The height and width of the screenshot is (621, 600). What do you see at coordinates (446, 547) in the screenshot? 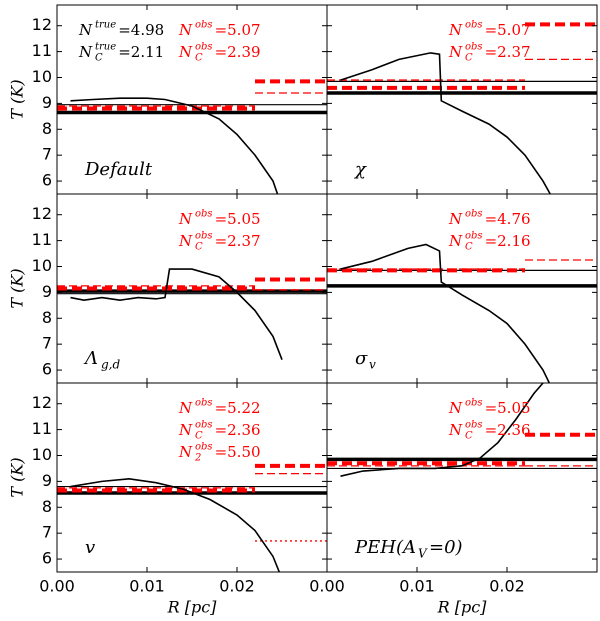
I see `panel-label-after: =0)` at bounding box center [446, 547].